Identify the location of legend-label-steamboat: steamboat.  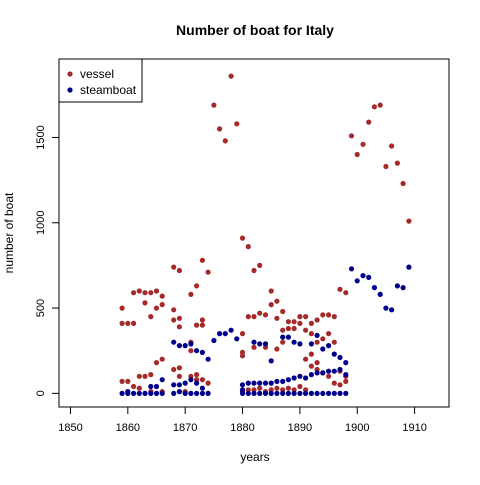
(108, 90).